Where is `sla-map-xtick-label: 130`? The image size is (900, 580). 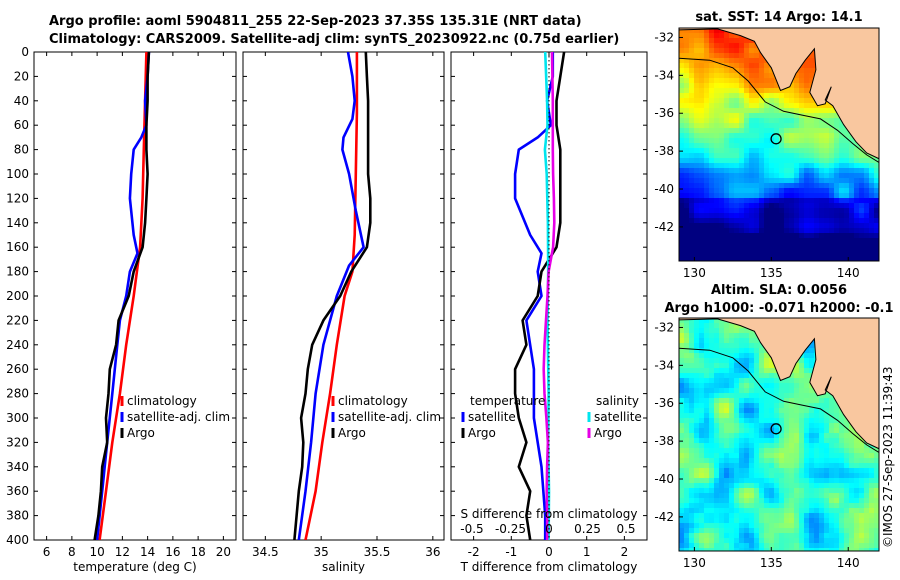
sla-map-xtick-label: 130 is located at coordinates (694, 563).